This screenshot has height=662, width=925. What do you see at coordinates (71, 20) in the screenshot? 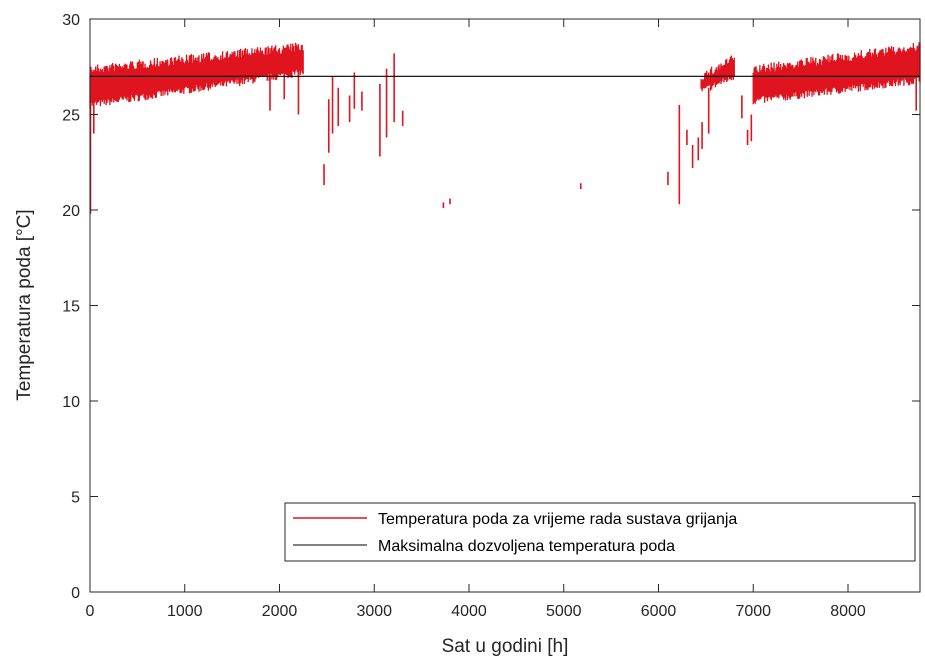
I see `y-tick-label-6: 30` at bounding box center [71, 20].